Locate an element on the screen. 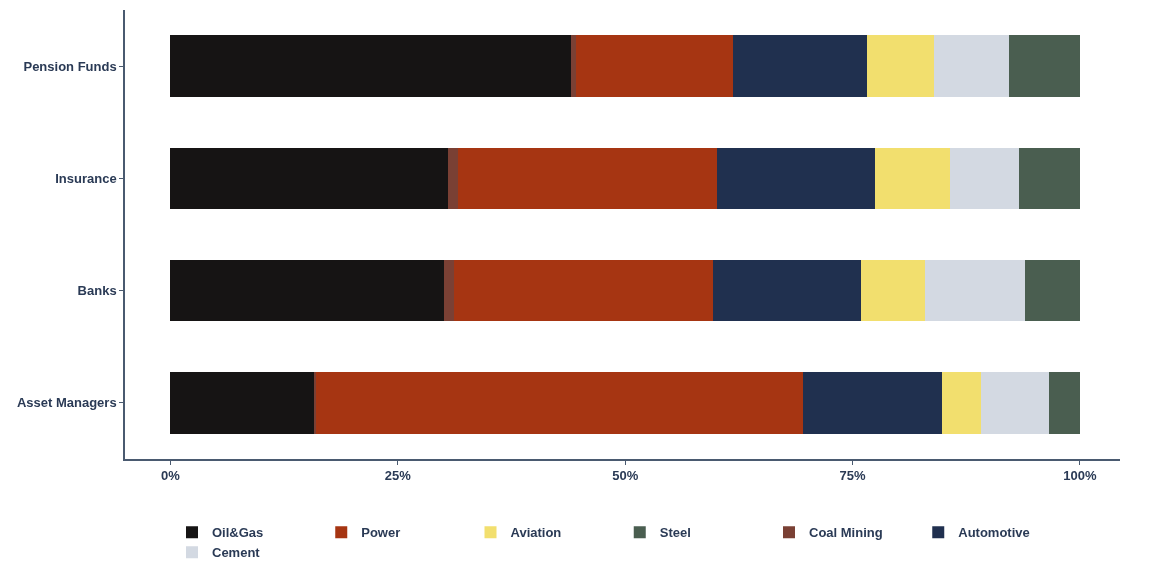  y-tick-label: Pension Funds is located at coordinates (70, 66).